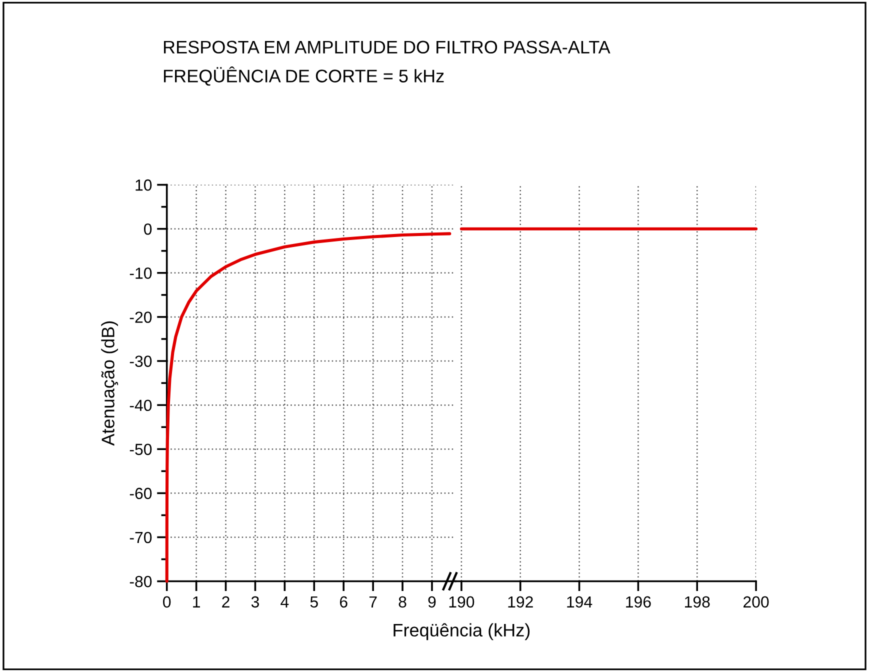 This screenshot has height=672, width=869. Describe the element at coordinates (284, 602) in the screenshot. I see `x-tick-label: 4` at that location.